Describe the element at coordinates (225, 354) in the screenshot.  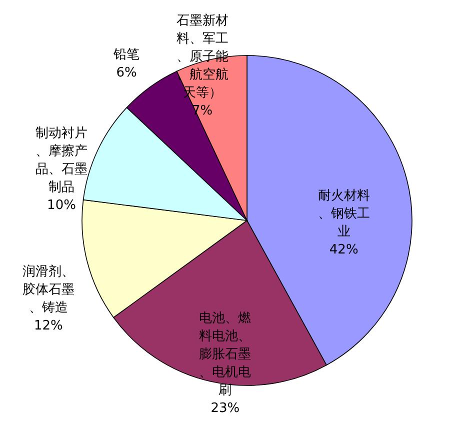
I see `slice-label: 电池、燃料电池、膨胀石墨、电机电刷` at that location.